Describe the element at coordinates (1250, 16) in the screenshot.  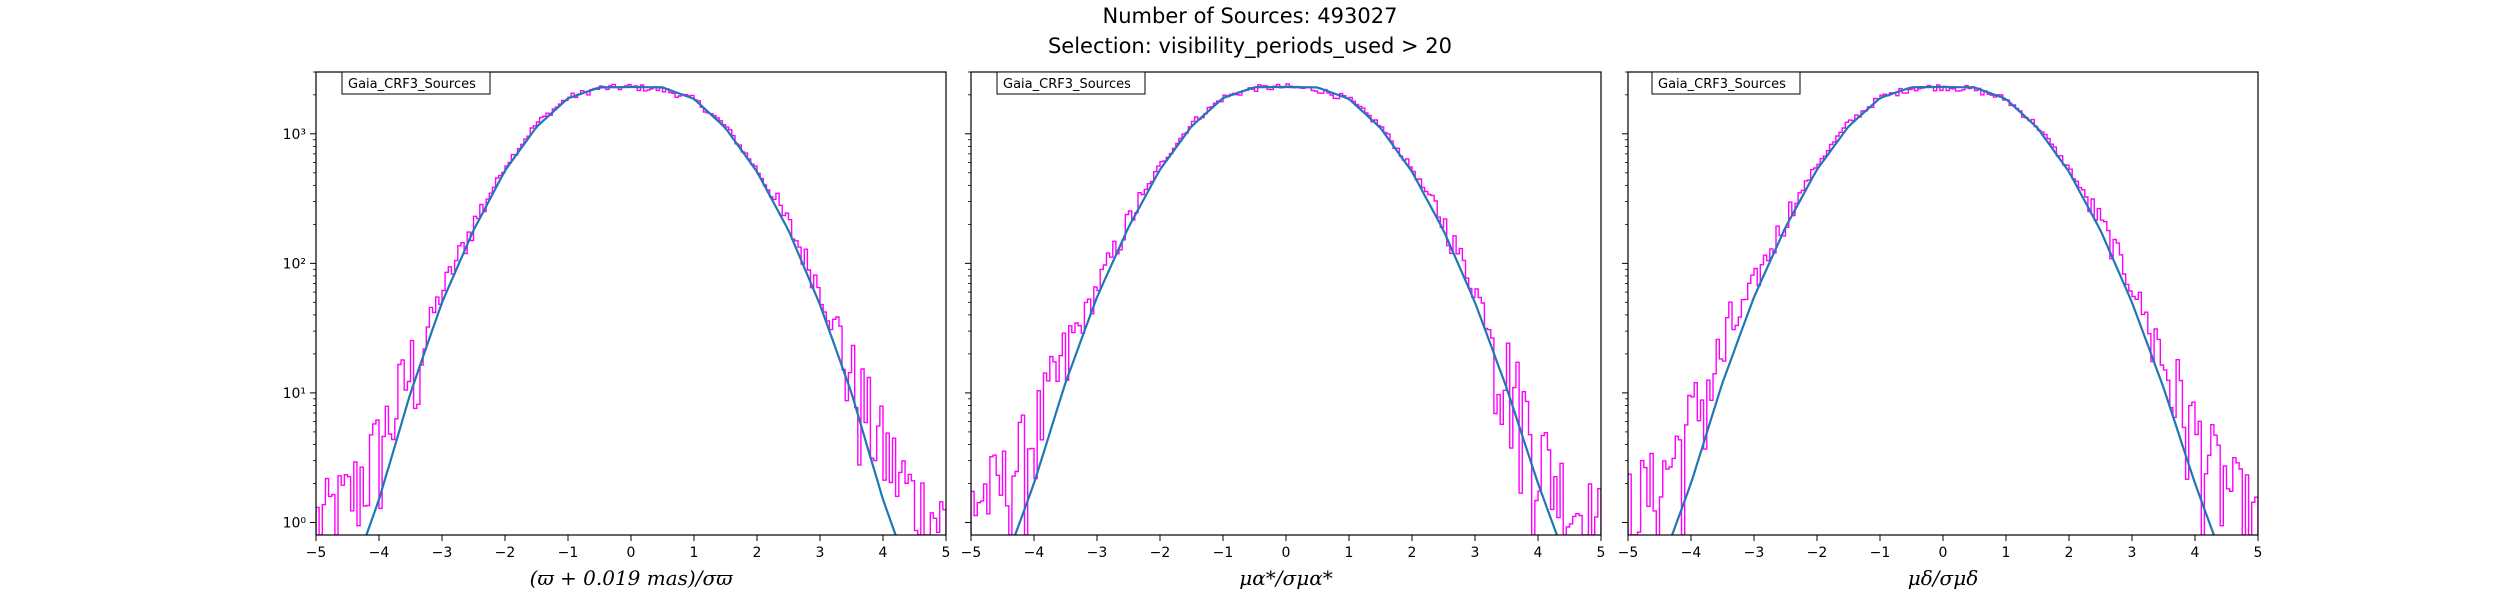
I see `figure-title: Number of Sources: 493027` at that location.